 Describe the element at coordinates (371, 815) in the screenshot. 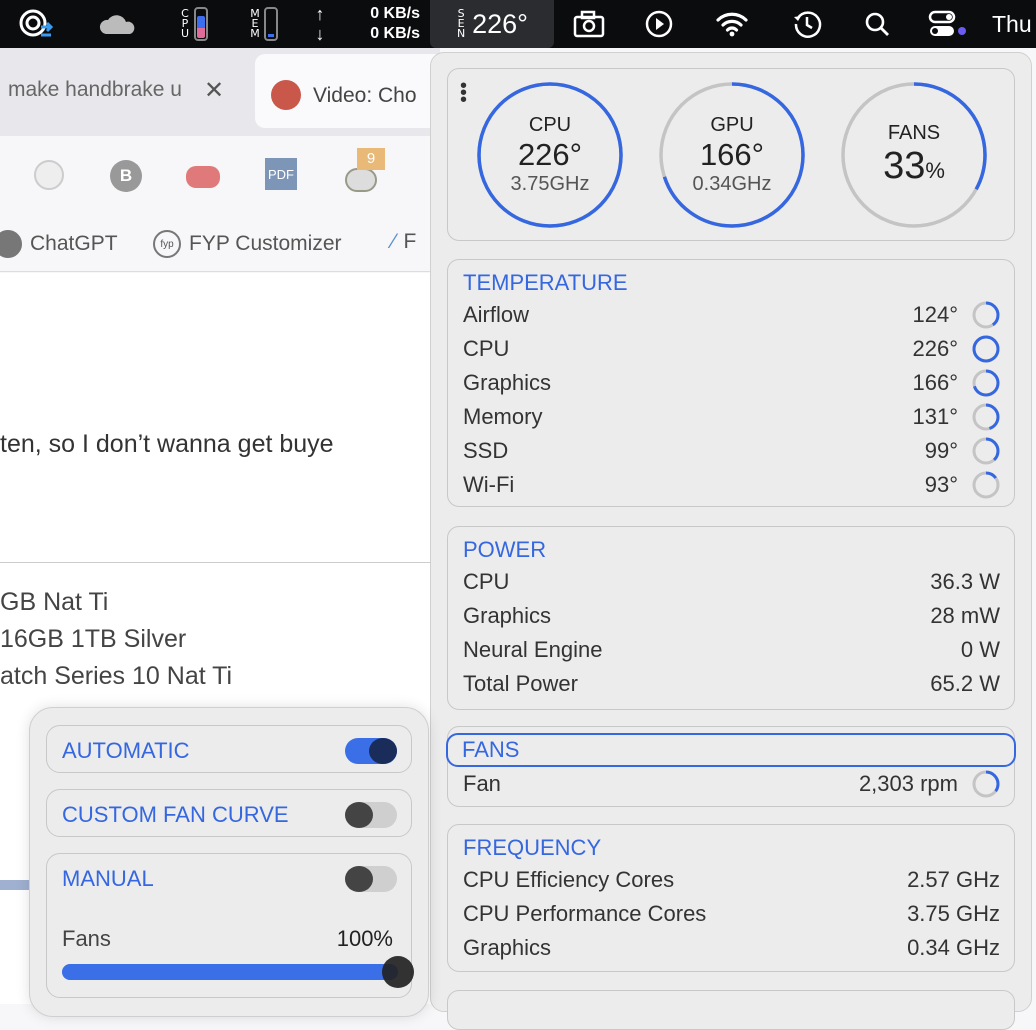

I see `custom-toggle` at that location.